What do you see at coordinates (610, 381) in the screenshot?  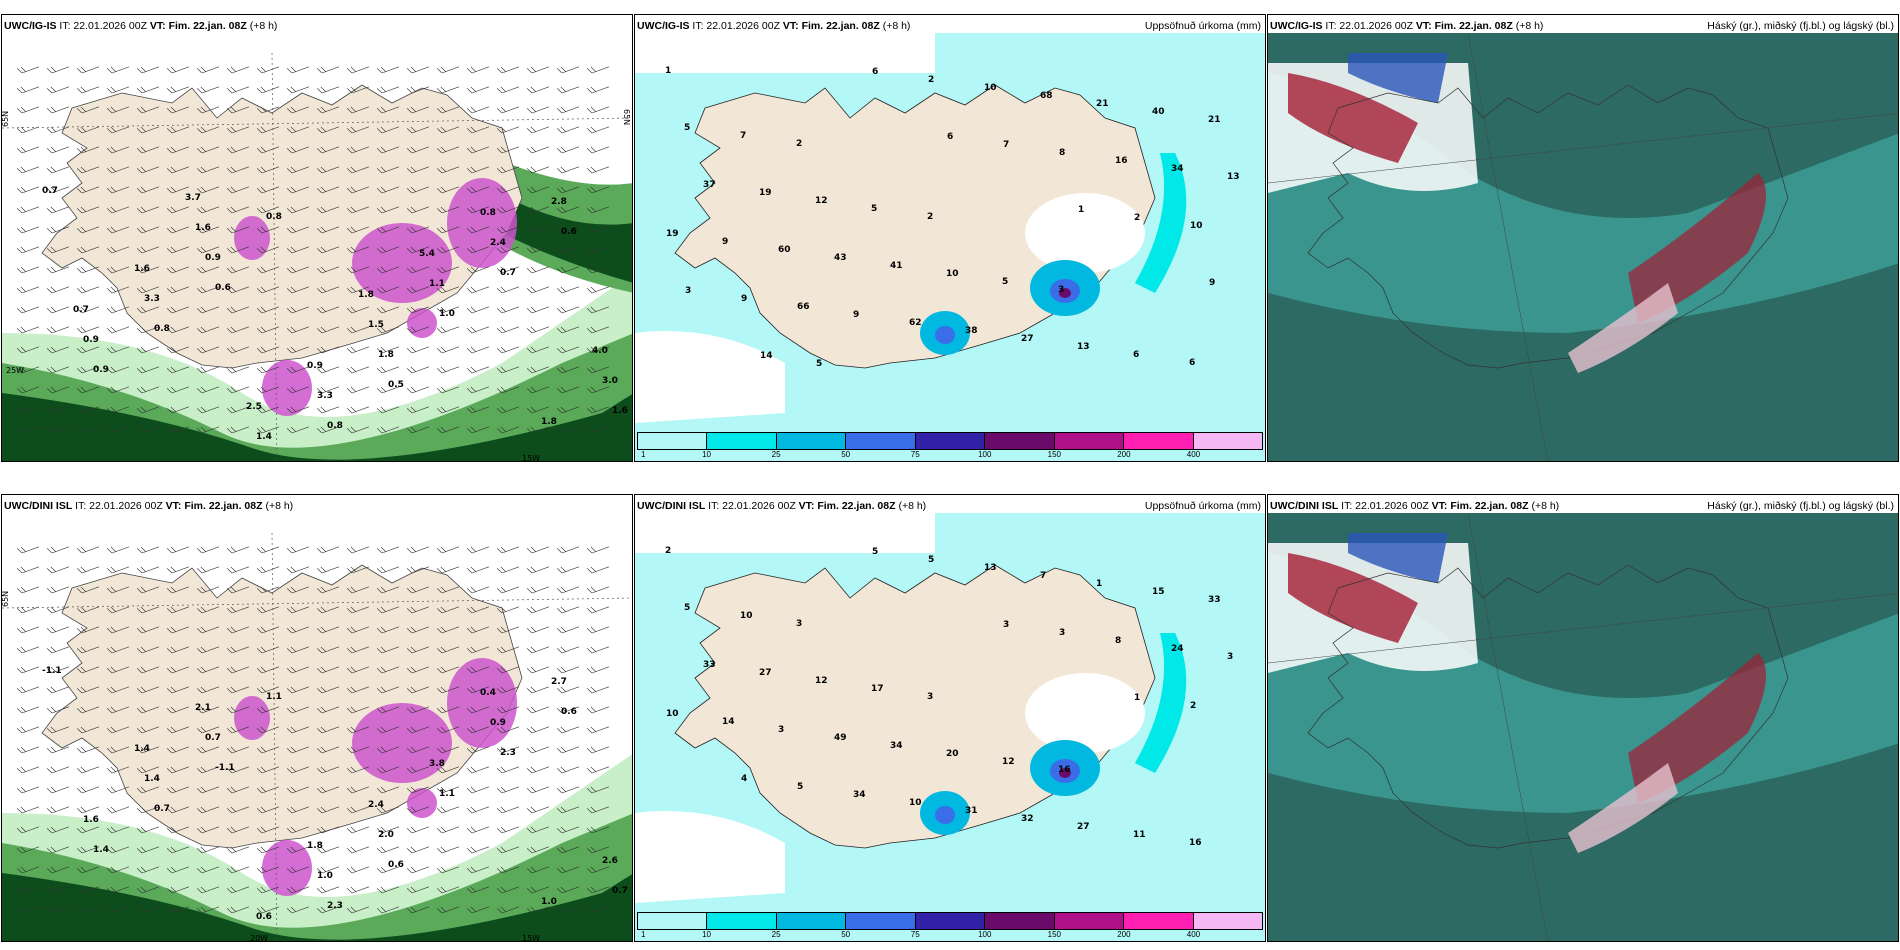 I see `precip-value-label: 3.0` at bounding box center [610, 381].